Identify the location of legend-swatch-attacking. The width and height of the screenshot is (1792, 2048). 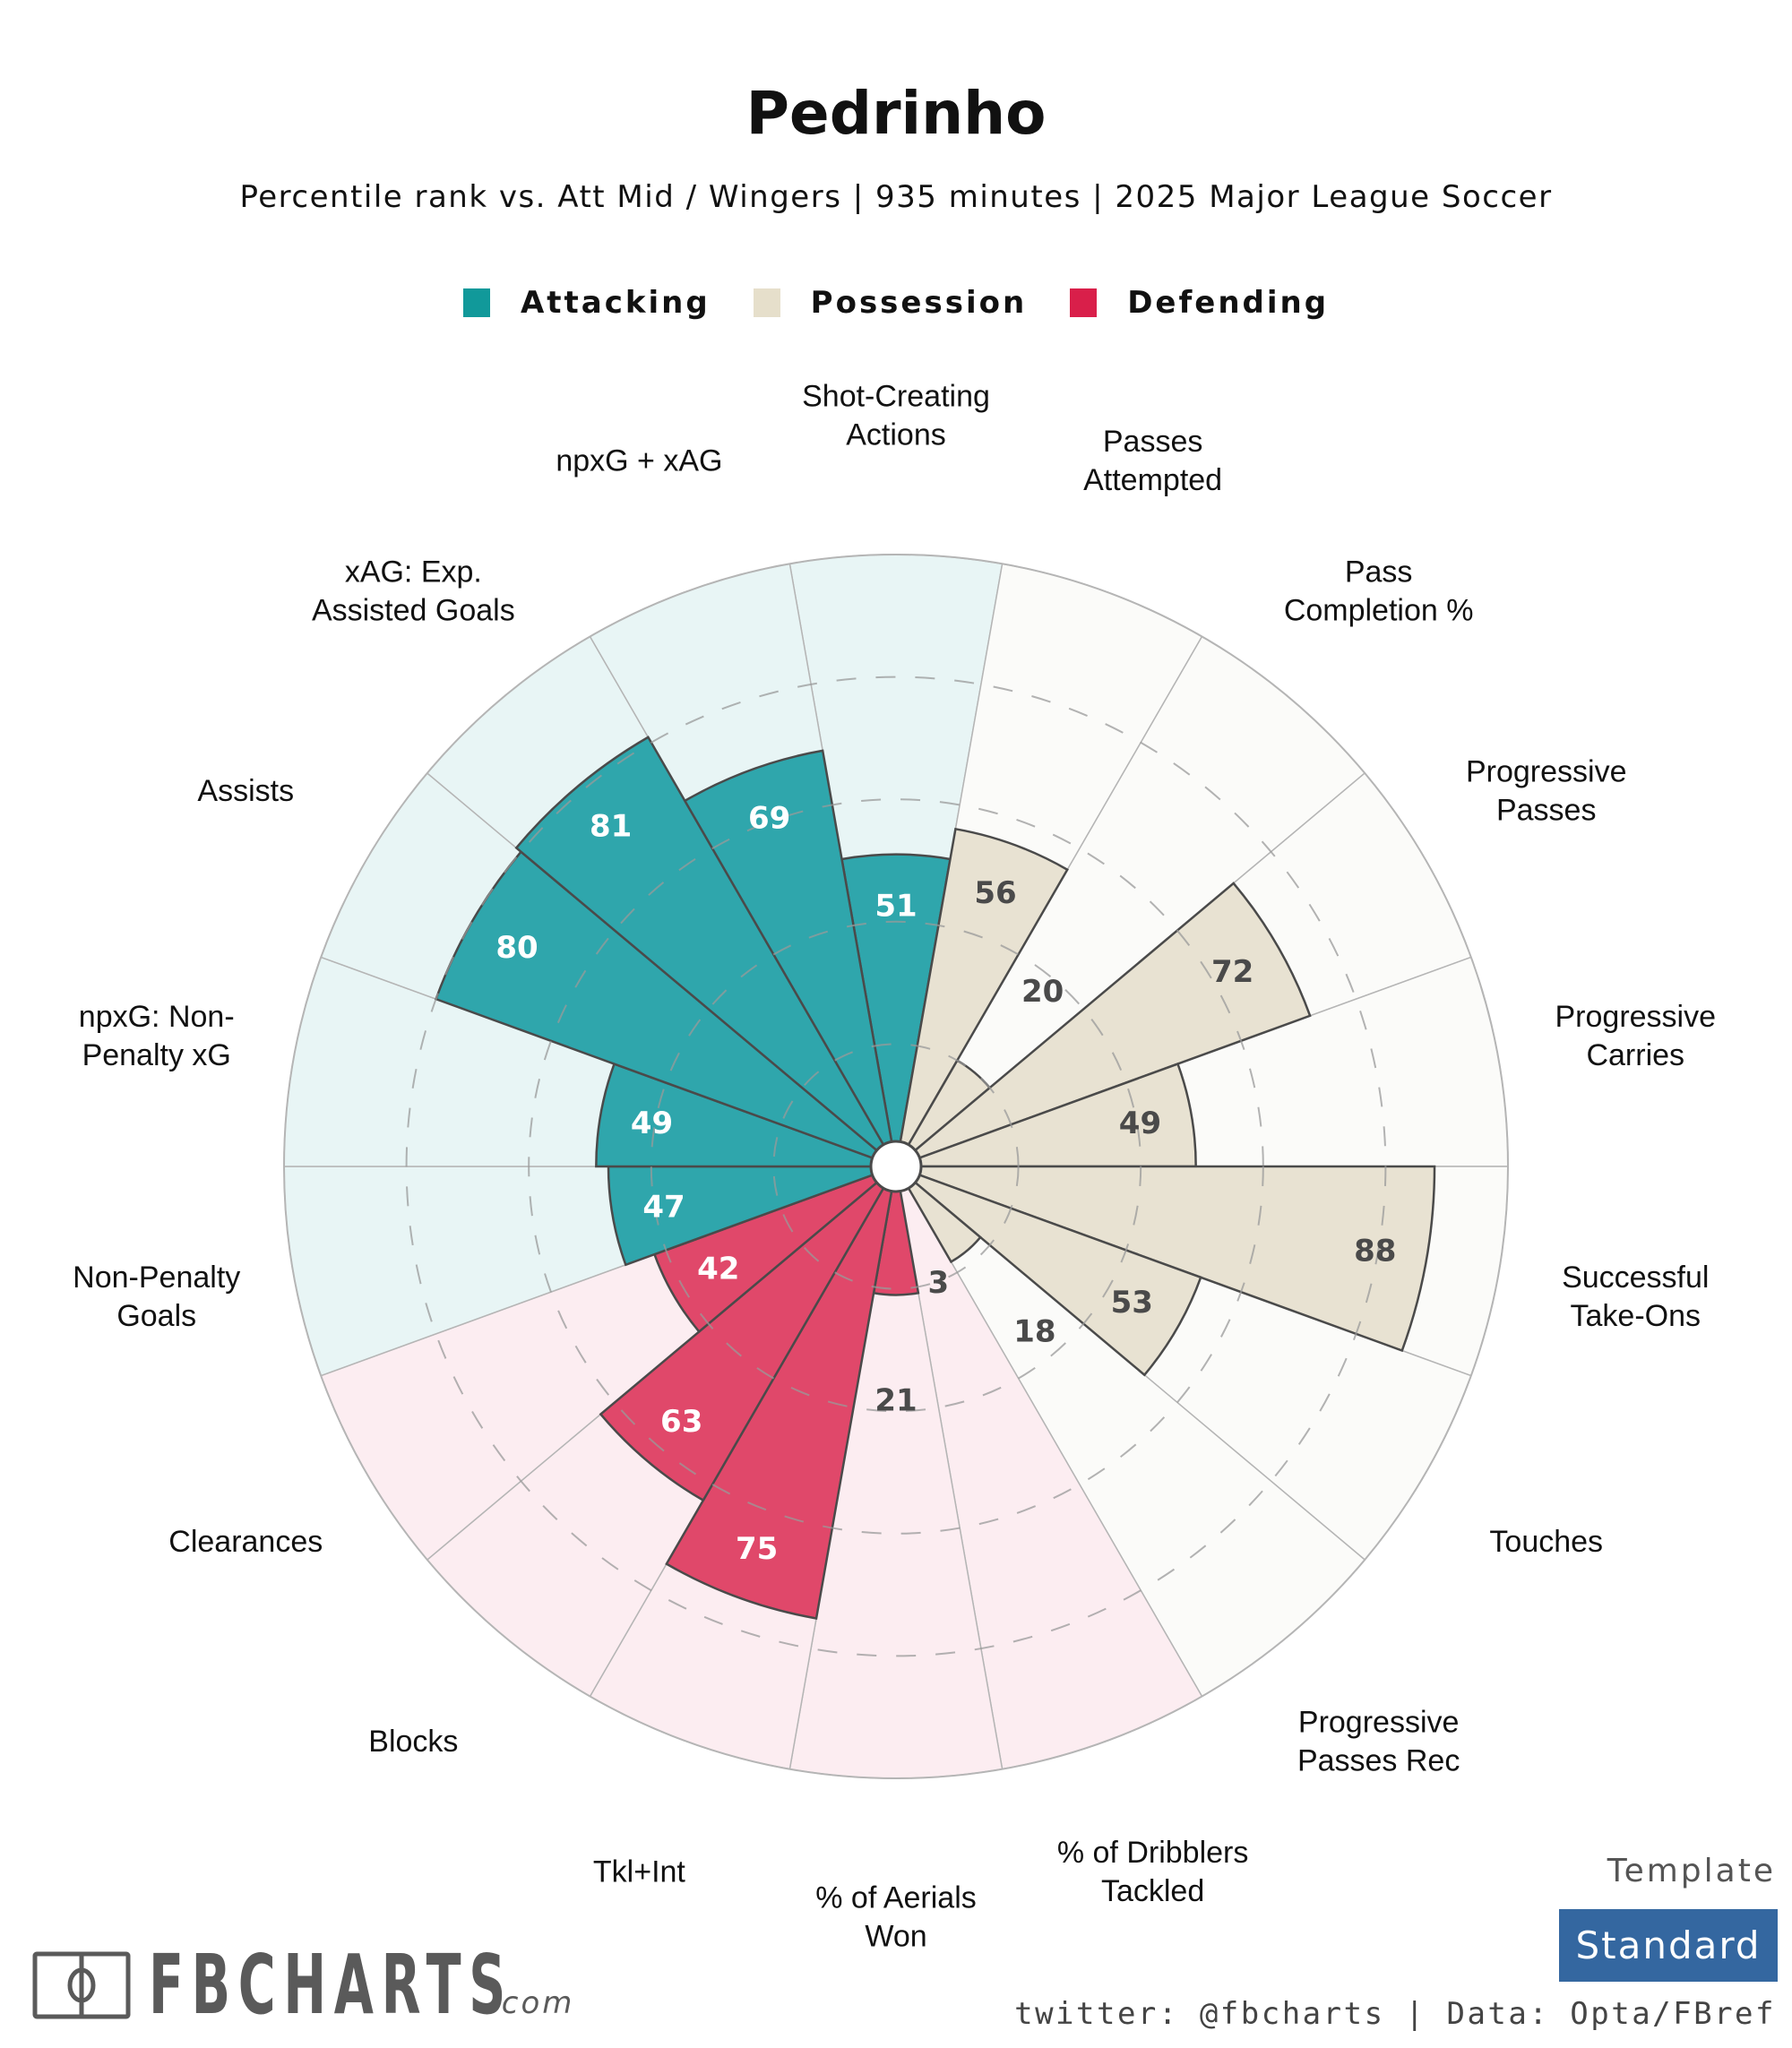
(476, 302).